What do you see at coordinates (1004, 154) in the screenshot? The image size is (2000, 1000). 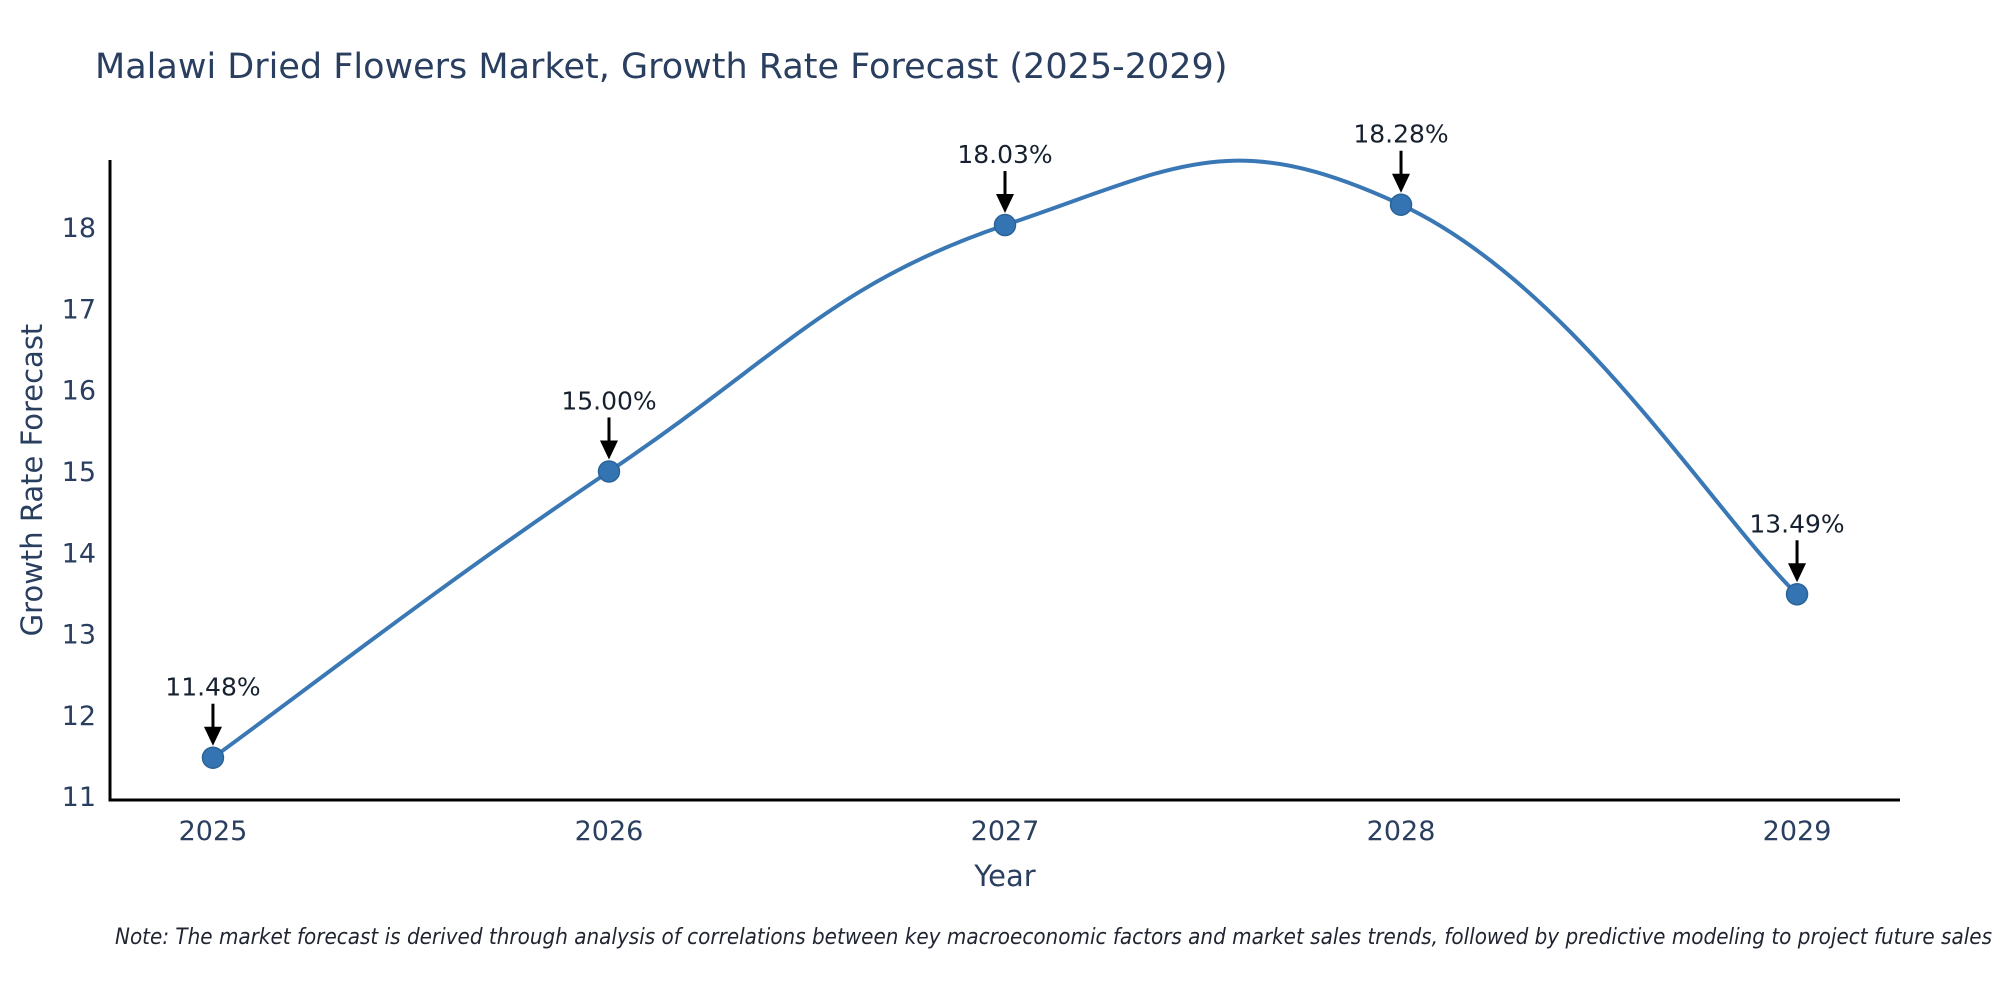 I see `point-label: 18.03%` at bounding box center [1004, 154].